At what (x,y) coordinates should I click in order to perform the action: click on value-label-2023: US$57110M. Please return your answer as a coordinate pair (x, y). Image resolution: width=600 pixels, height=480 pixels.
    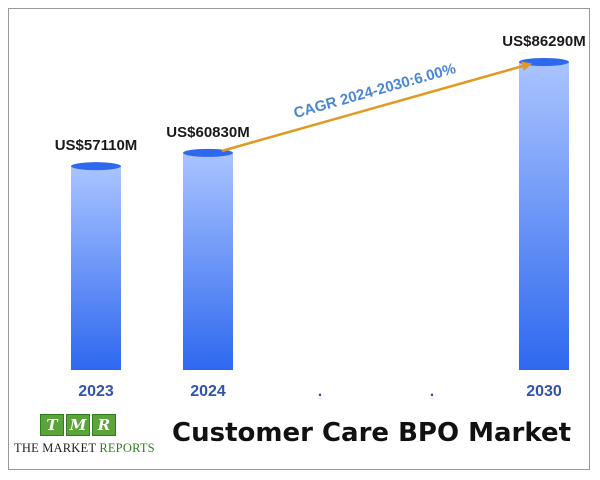
    Looking at the image, I should click on (96, 145).